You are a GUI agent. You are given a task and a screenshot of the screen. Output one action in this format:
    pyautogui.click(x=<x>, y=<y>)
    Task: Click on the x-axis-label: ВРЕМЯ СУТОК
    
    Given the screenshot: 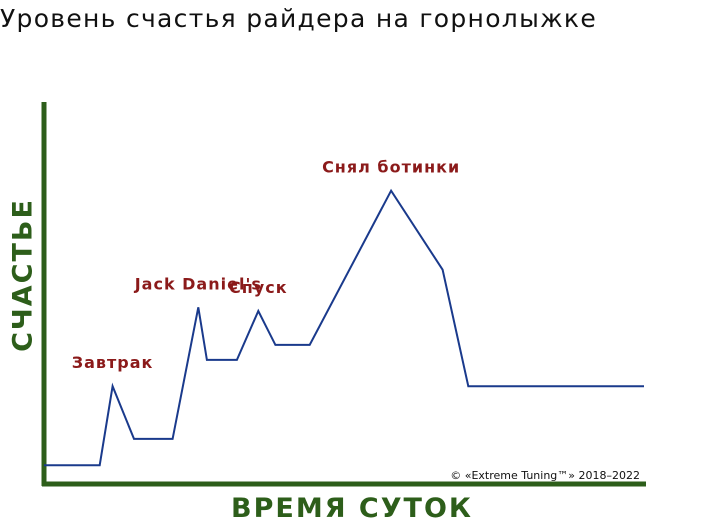 What is the action you would take?
    pyautogui.click(x=352, y=508)
    